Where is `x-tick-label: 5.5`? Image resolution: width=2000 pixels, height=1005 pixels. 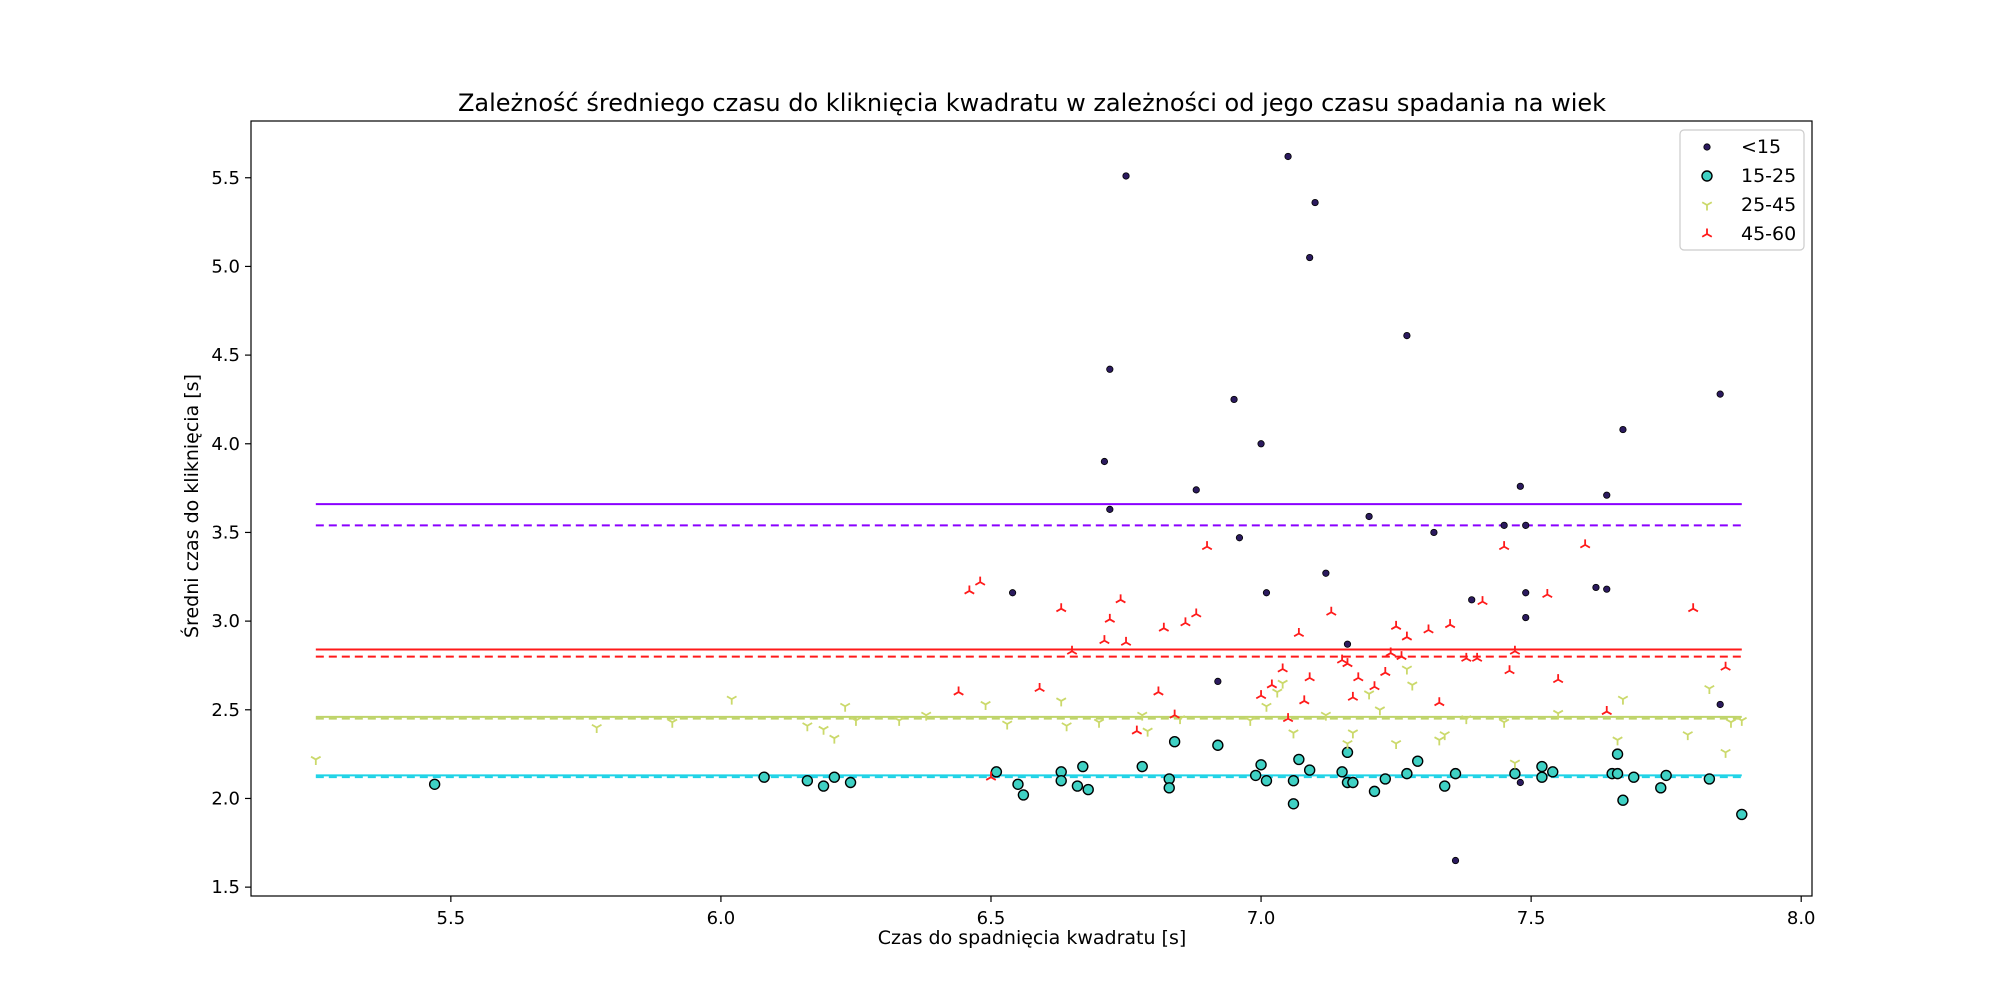 x-tick-label: 5.5 is located at coordinates (451, 918).